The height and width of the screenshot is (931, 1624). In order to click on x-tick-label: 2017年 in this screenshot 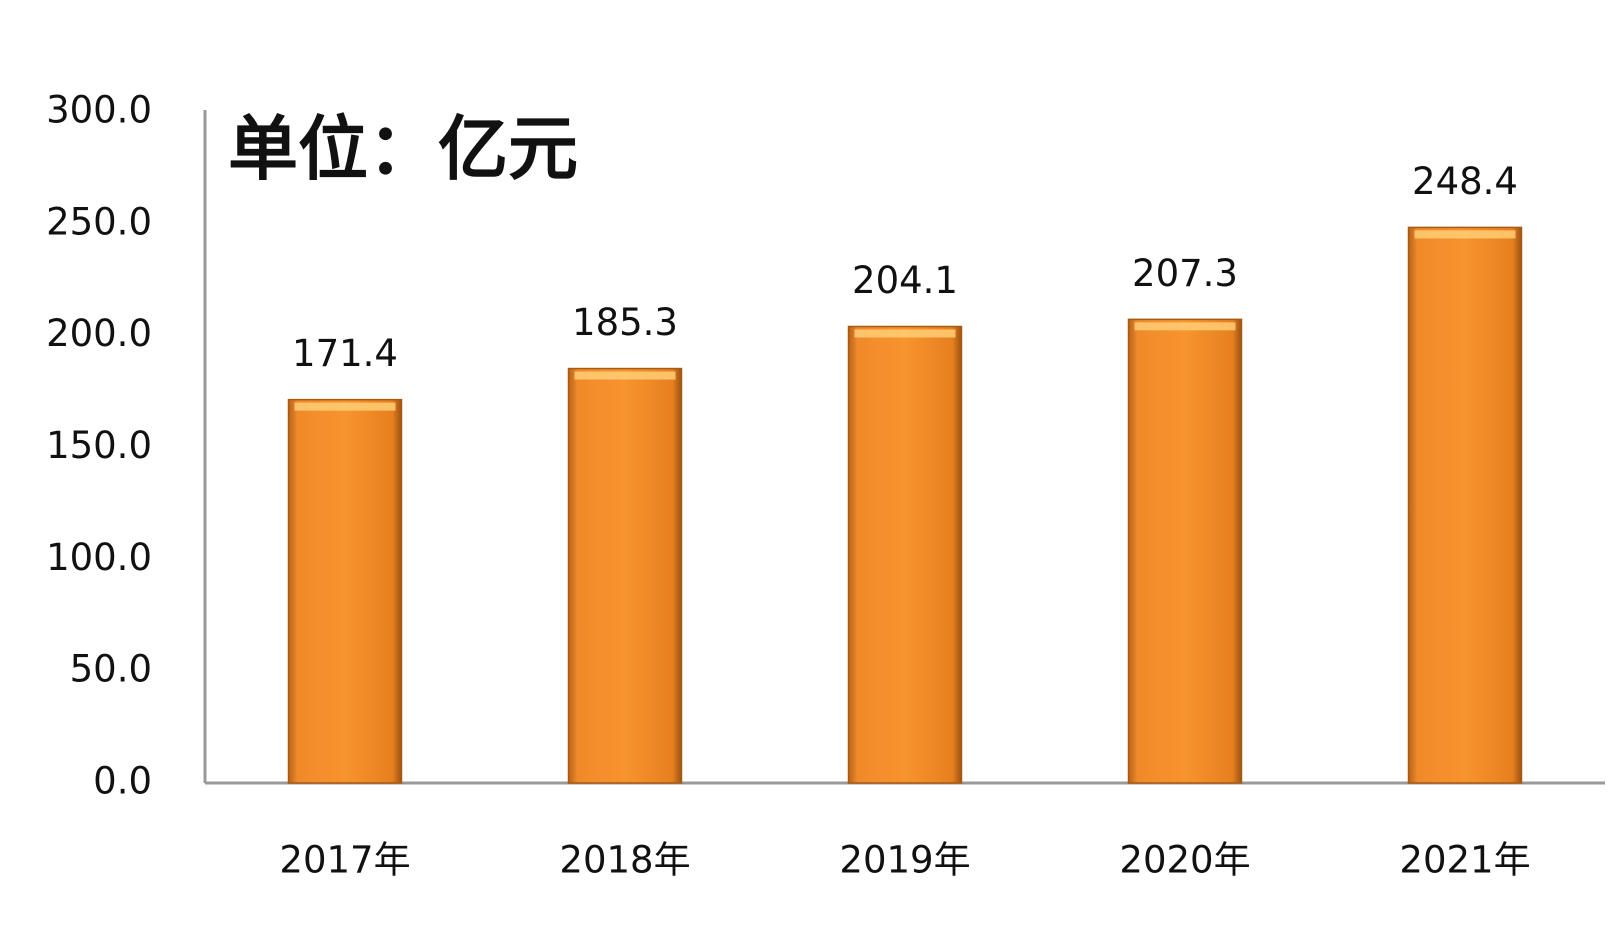, I will do `click(344, 860)`.